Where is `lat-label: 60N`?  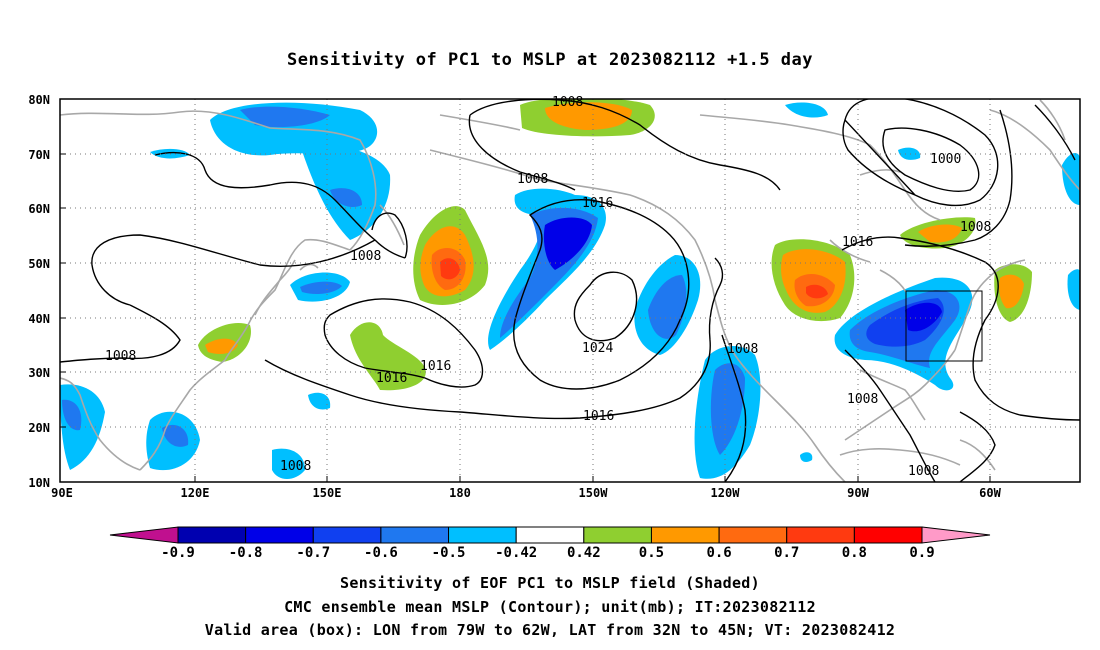
lat-label: 60N is located at coordinates (39, 209).